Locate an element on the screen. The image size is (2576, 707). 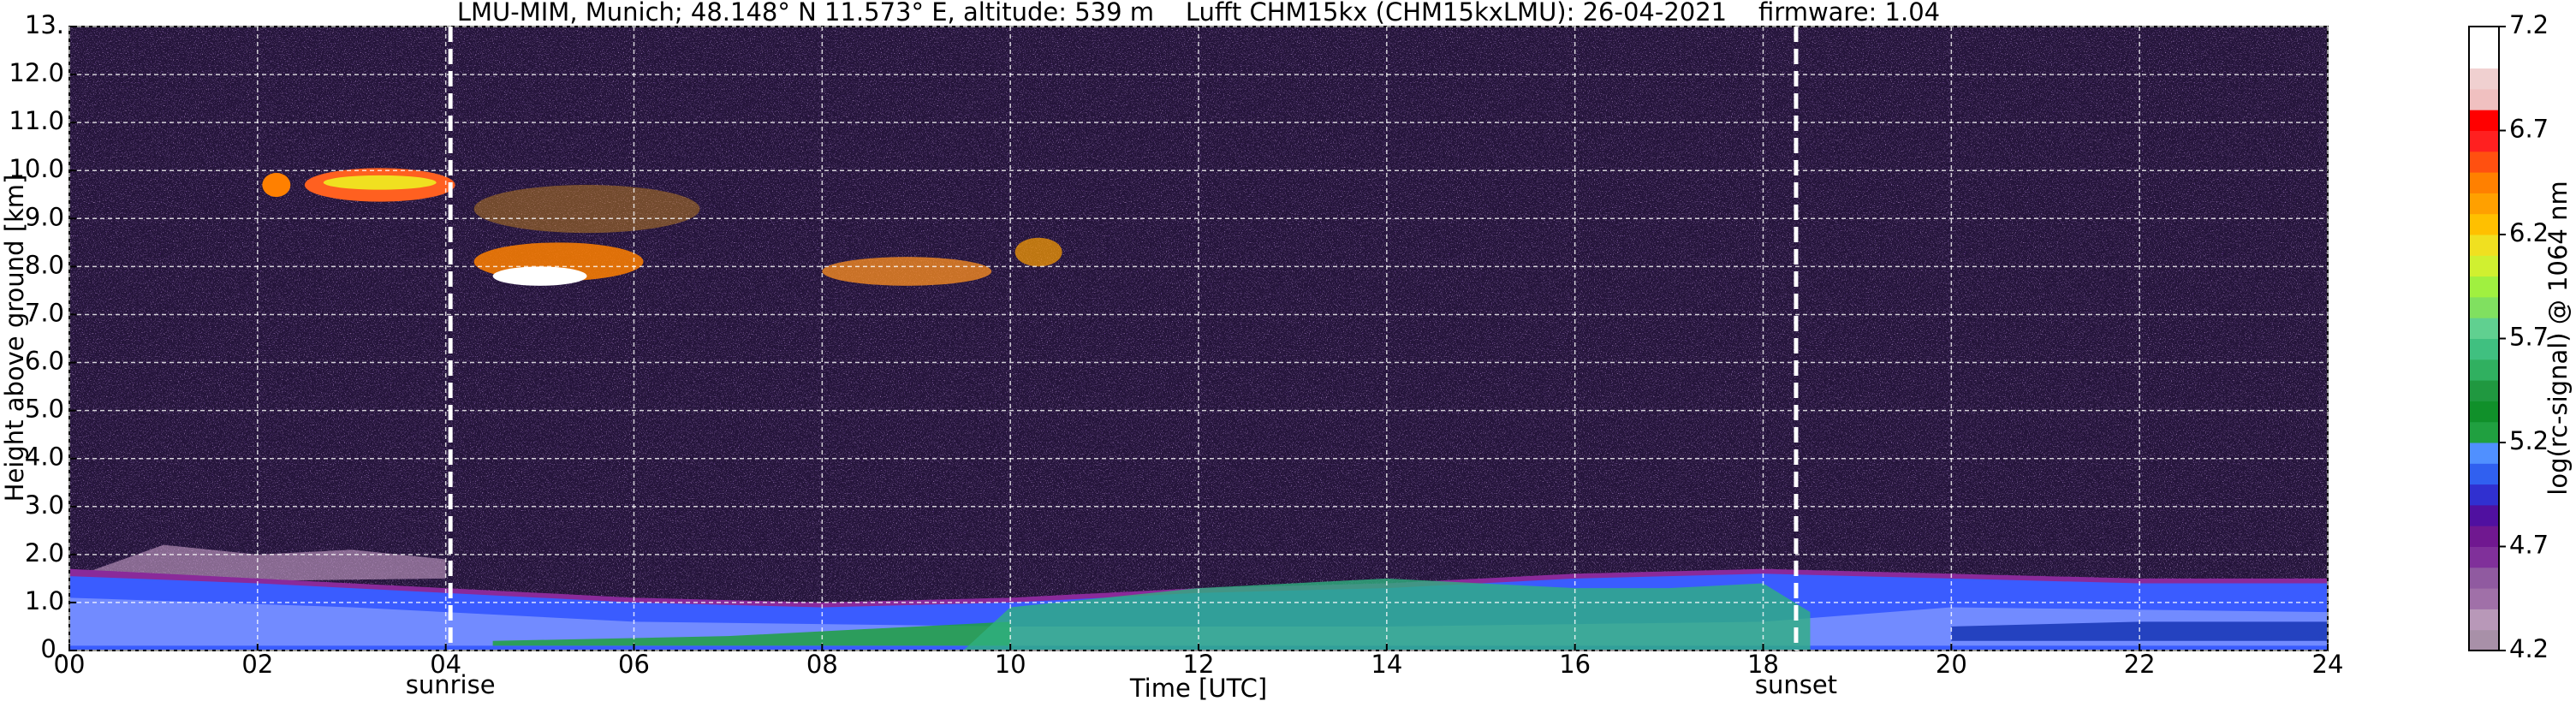
x-tick-label: 08 is located at coordinates (822, 664).